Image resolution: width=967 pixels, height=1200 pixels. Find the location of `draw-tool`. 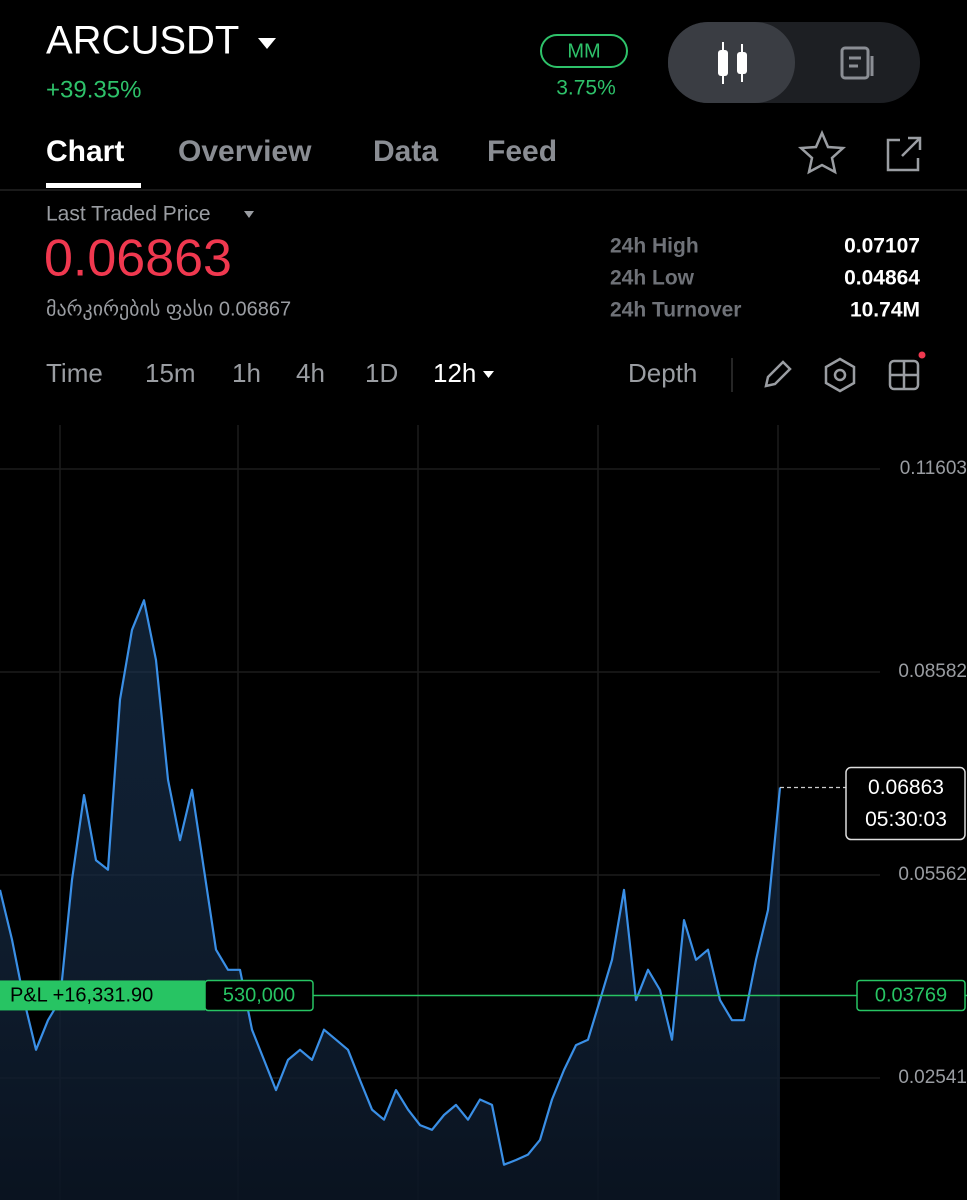

draw-tool is located at coordinates (778, 374).